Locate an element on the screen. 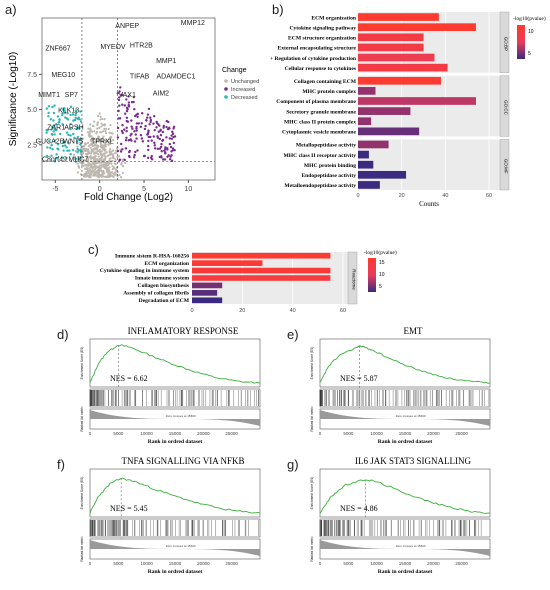 This screenshot has width=550, height=590. bar-label: Cellular response to cytokines is located at coordinates (321, 69).